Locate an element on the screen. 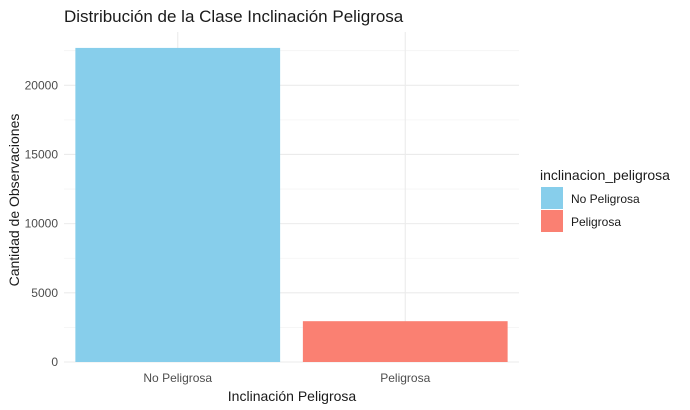 The width and height of the screenshot is (690, 410). y-axis-ticks: 0 5000 10000 15000 20000 is located at coordinates (42, 223).